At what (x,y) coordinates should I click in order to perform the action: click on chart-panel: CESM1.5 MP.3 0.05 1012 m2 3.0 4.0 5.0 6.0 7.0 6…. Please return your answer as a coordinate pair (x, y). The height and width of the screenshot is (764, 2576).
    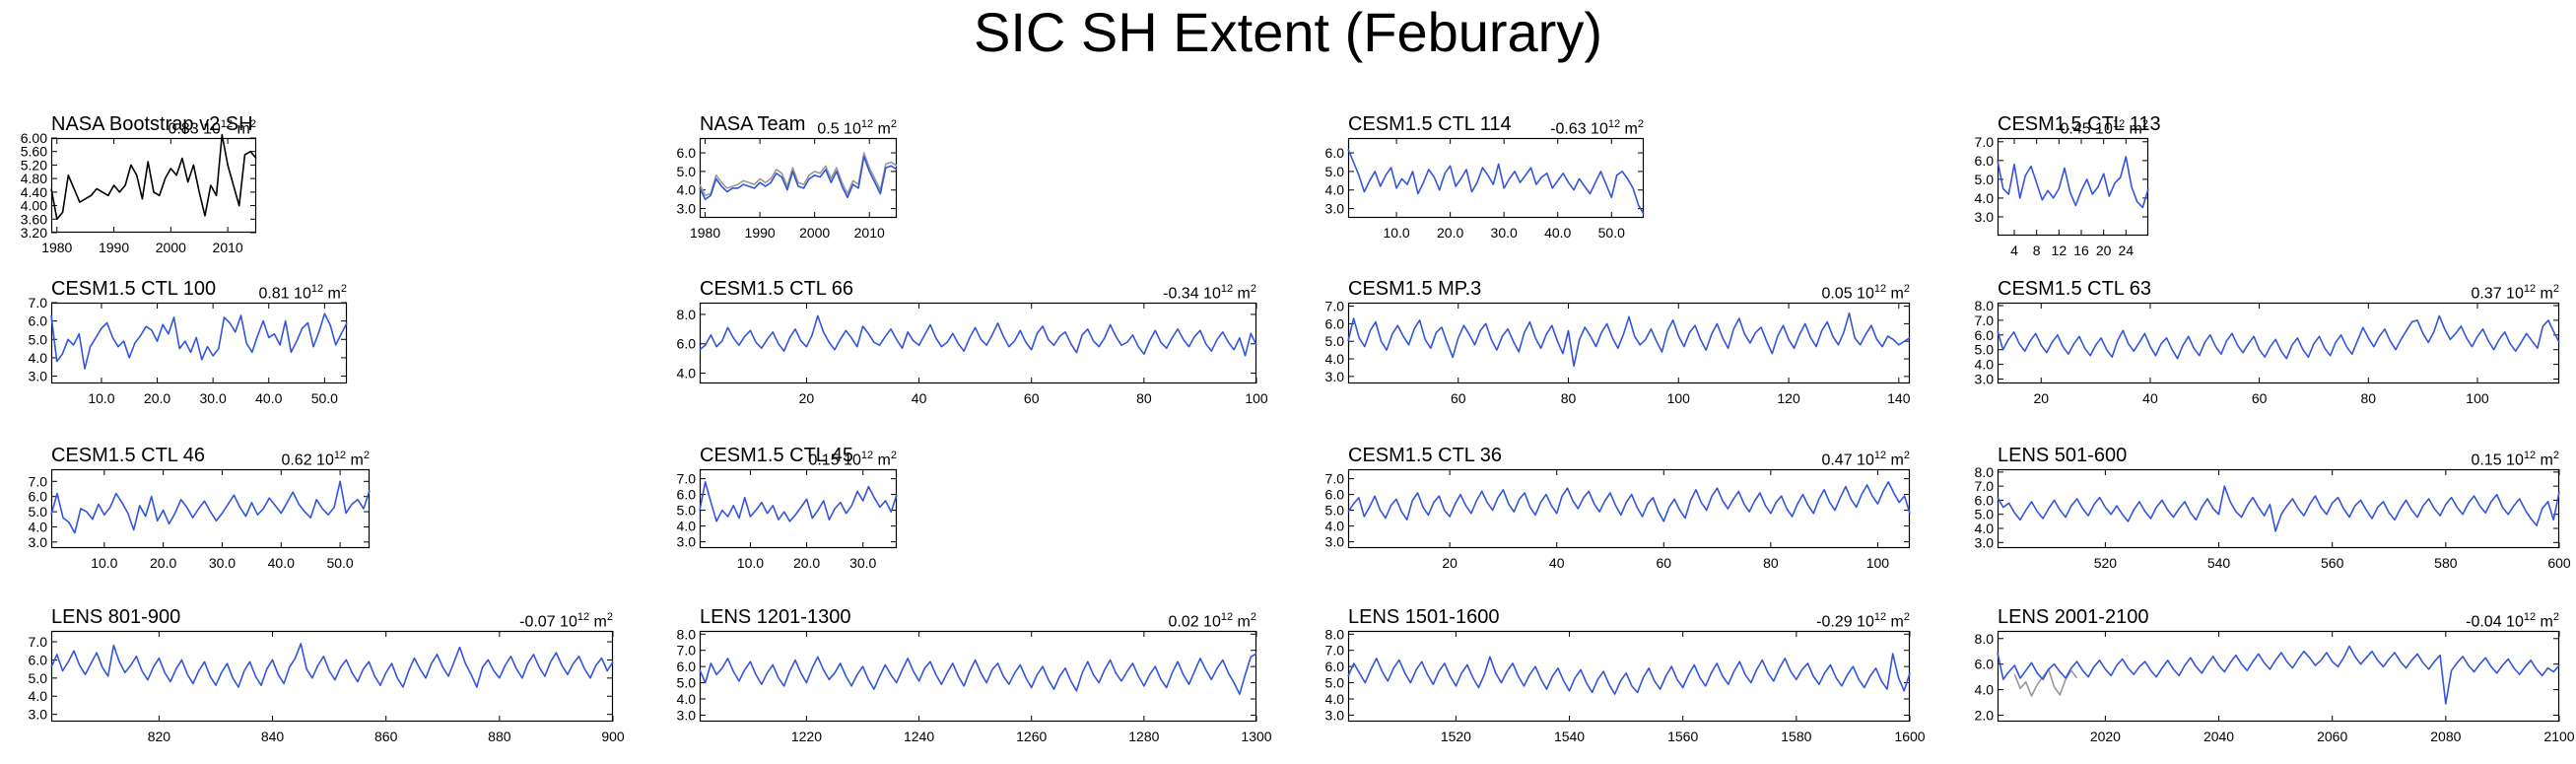
    Looking at the image, I should click on (1618, 342).